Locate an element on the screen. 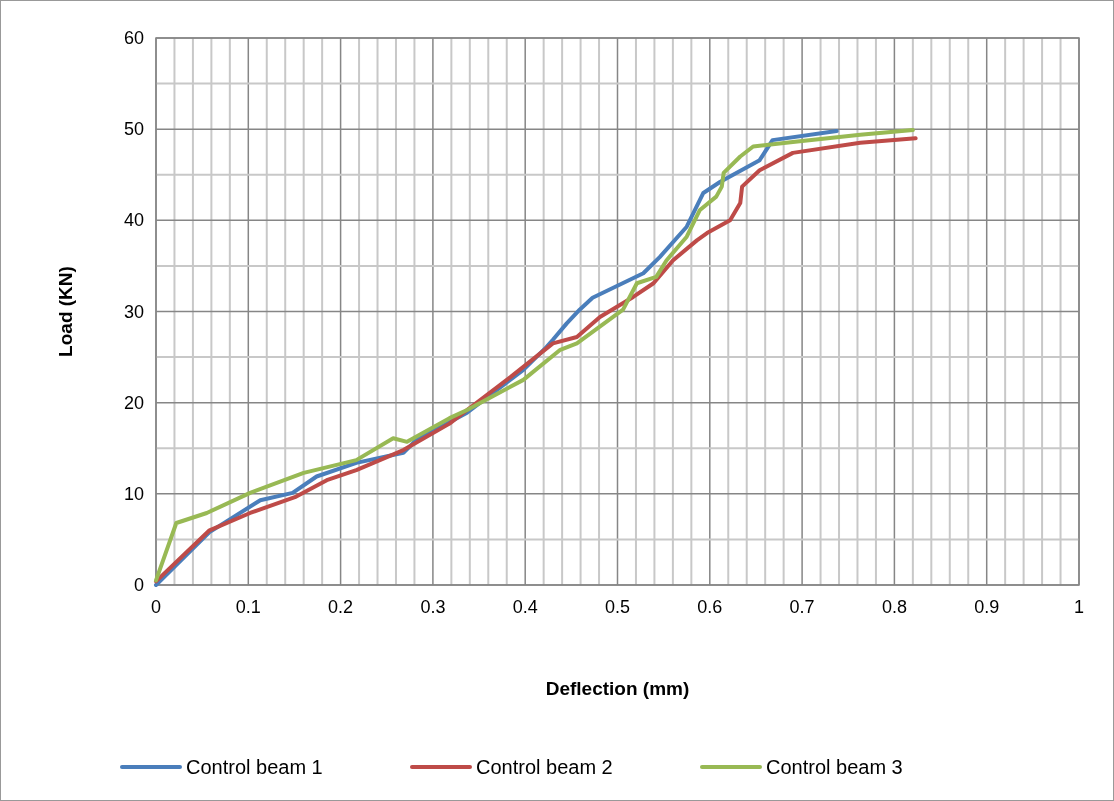  legend-label: Control beam 2 is located at coordinates (544, 767).